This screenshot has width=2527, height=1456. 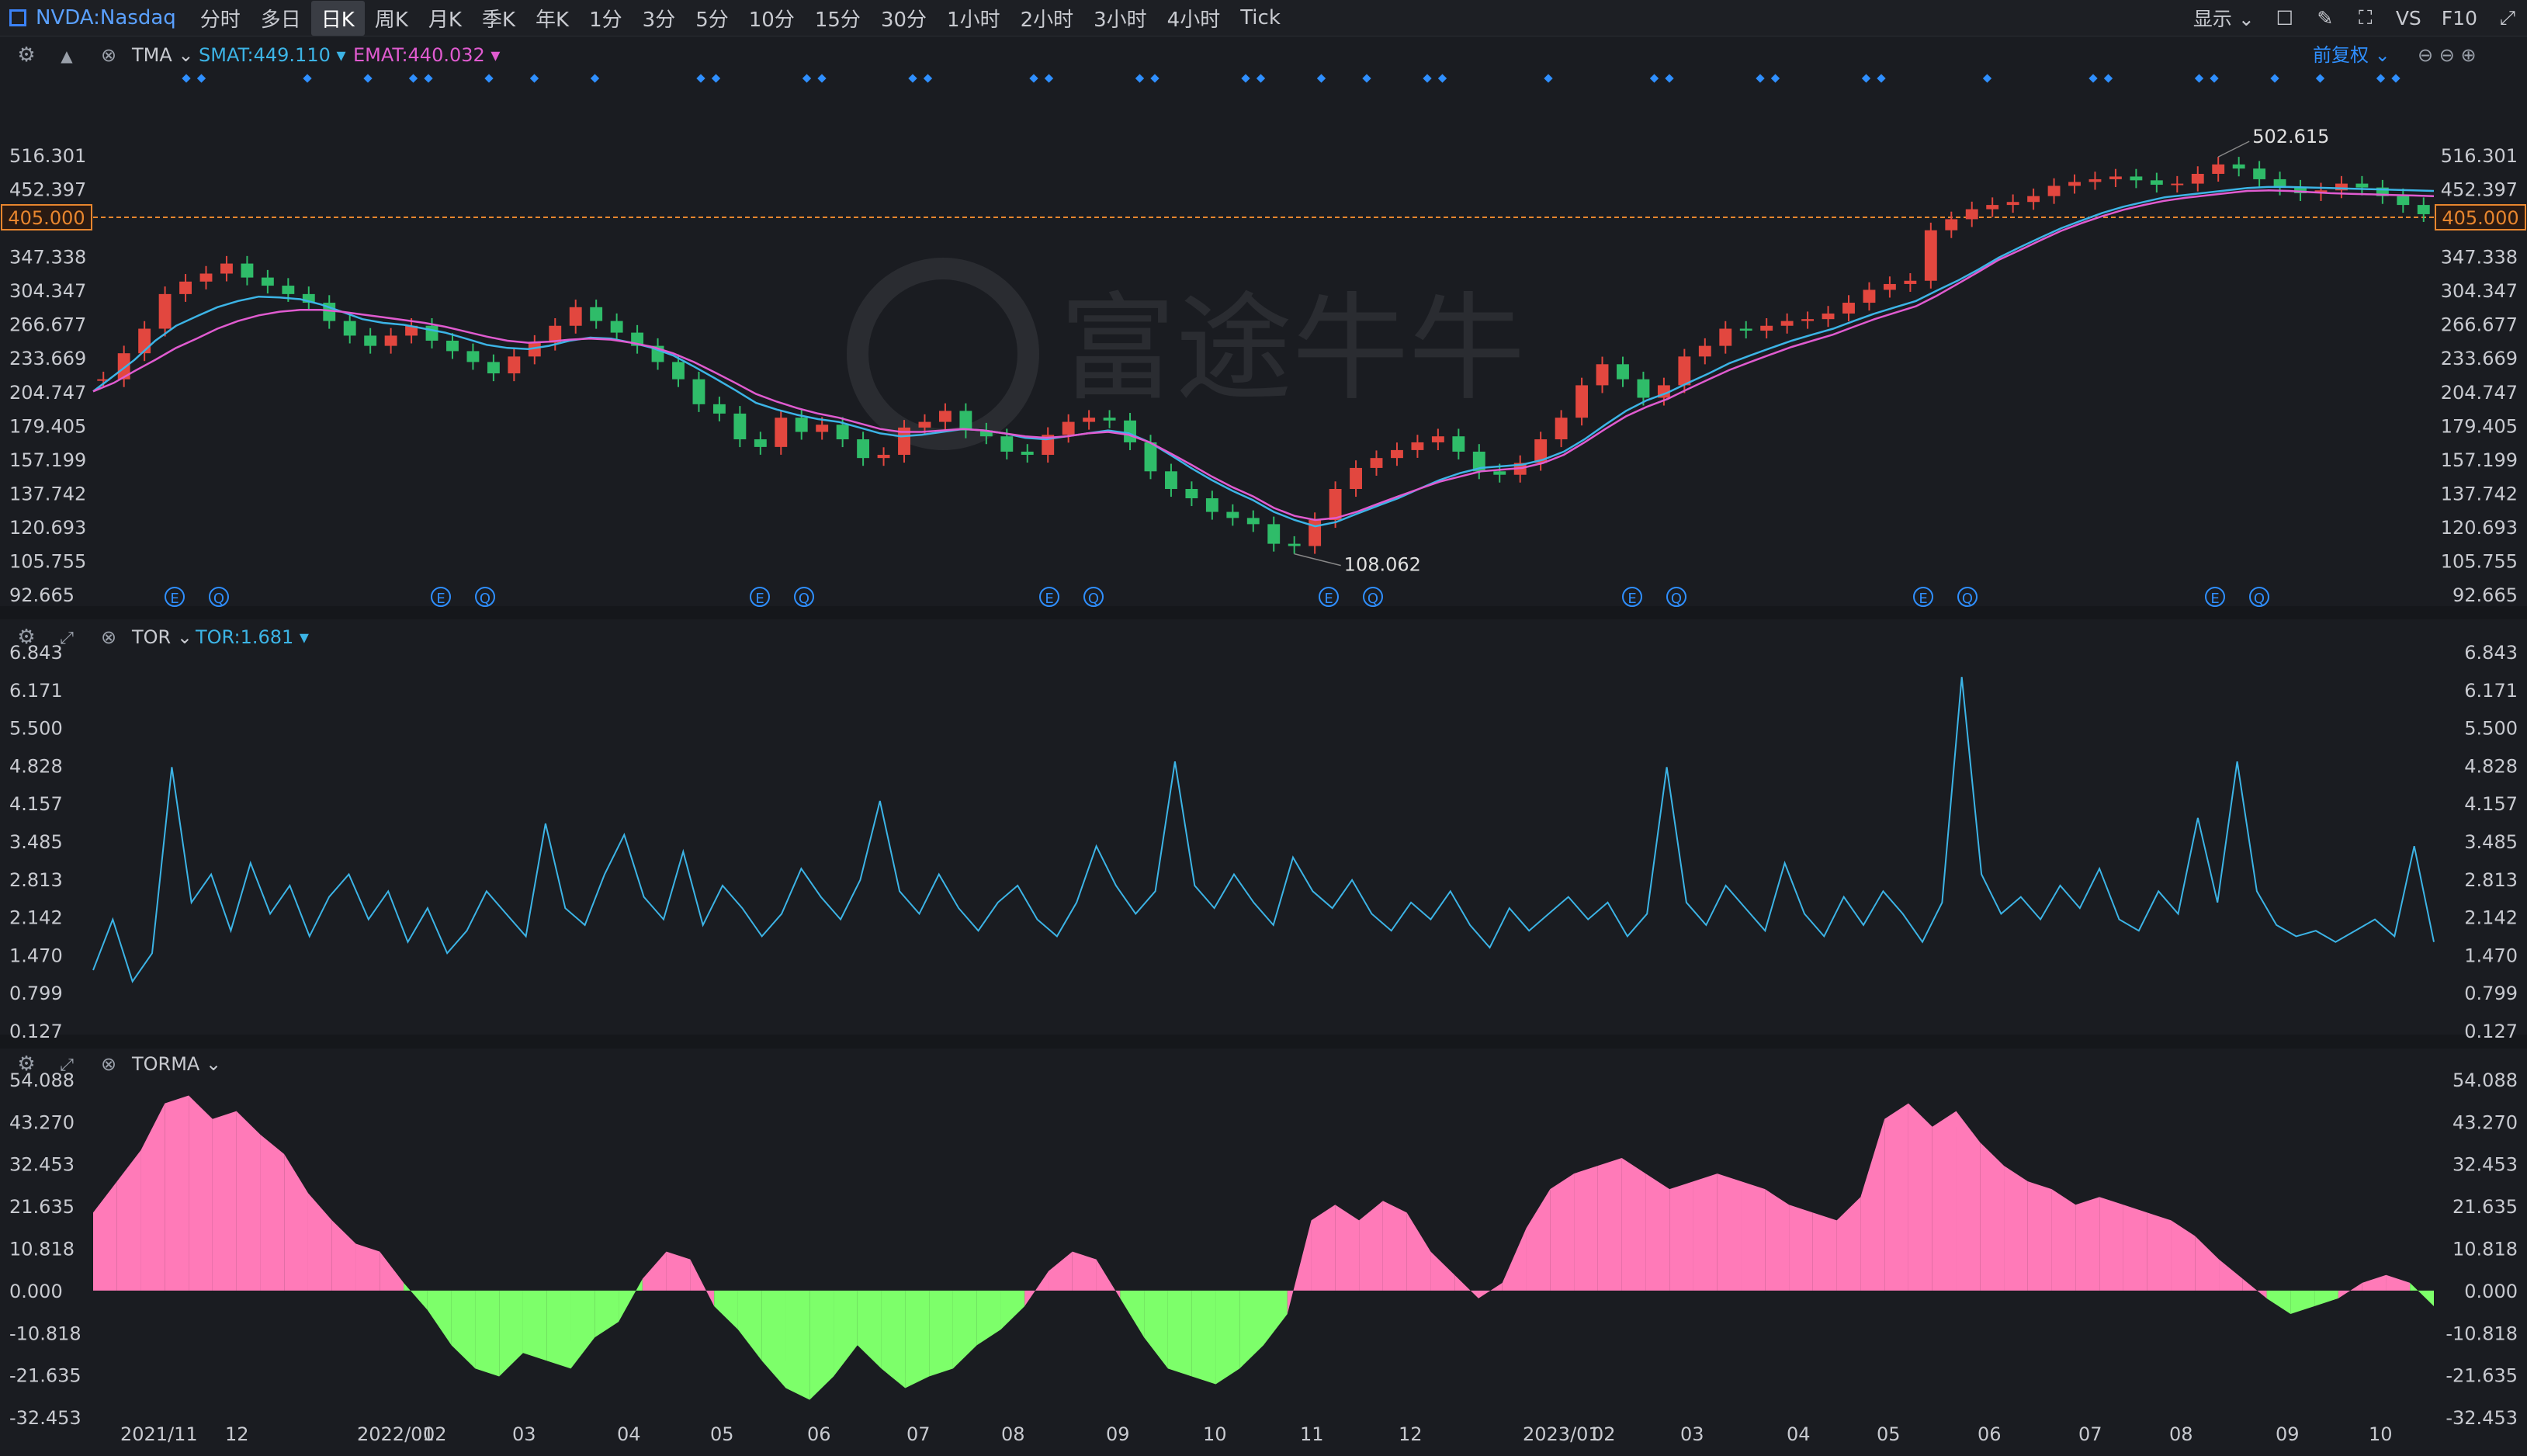 I want to click on adjust-mode-selector: 前复权 ⌄, so click(x=2351, y=55).